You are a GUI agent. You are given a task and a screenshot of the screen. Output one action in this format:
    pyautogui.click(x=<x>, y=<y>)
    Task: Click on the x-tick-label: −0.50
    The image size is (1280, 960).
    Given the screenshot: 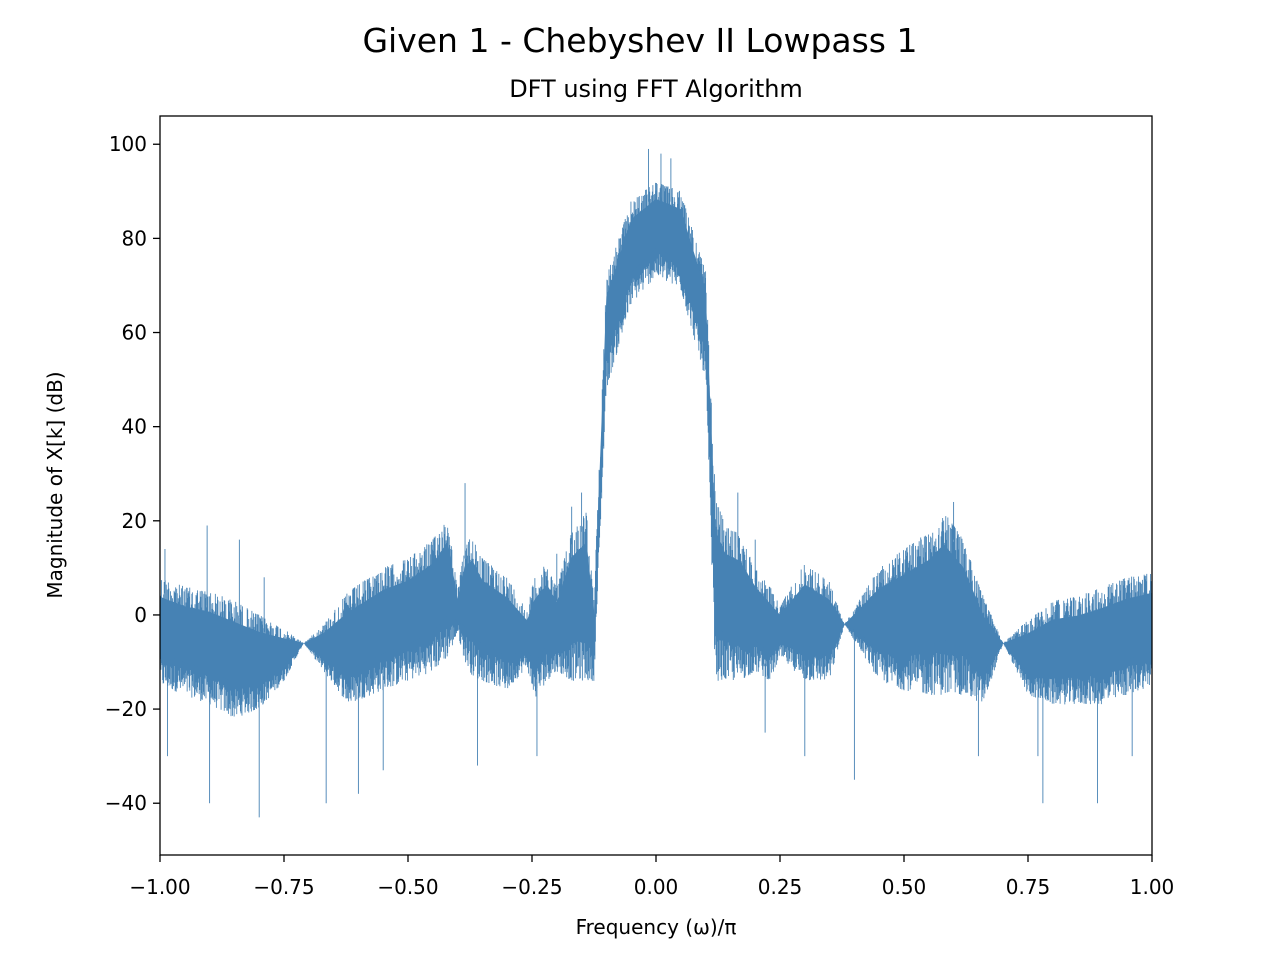 What is the action you would take?
    pyautogui.click(x=407, y=887)
    